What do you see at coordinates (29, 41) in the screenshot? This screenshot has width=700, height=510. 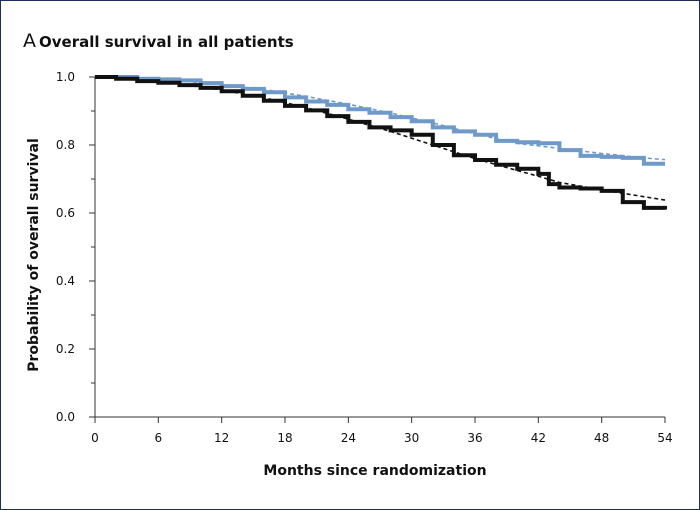 I see `panel-letter: A` at bounding box center [29, 41].